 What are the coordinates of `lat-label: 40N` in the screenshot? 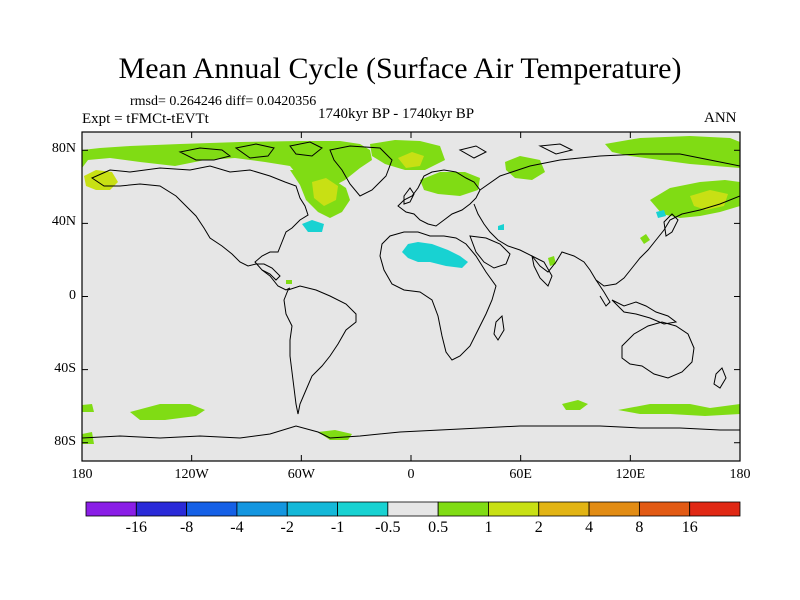 It's located at (63, 222).